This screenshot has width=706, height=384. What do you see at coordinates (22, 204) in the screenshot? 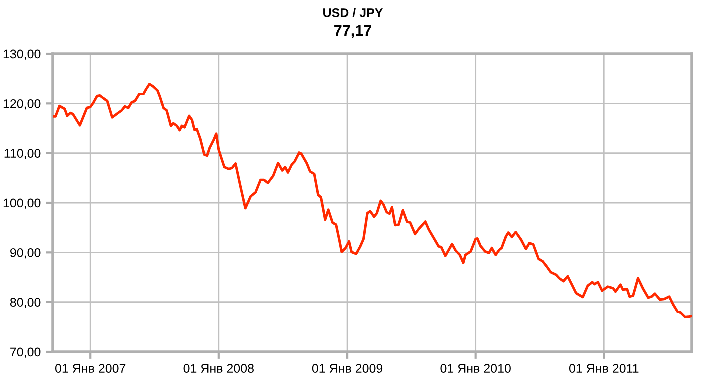
I see `y-tick-label: 100,00` at bounding box center [22, 204].